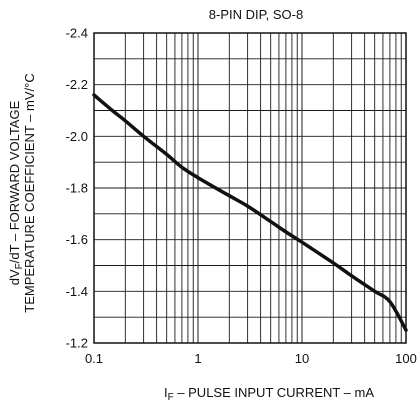 This screenshot has width=420, height=407. Describe the element at coordinates (197, 358) in the screenshot. I see `x-tick-label: 1` at that location.